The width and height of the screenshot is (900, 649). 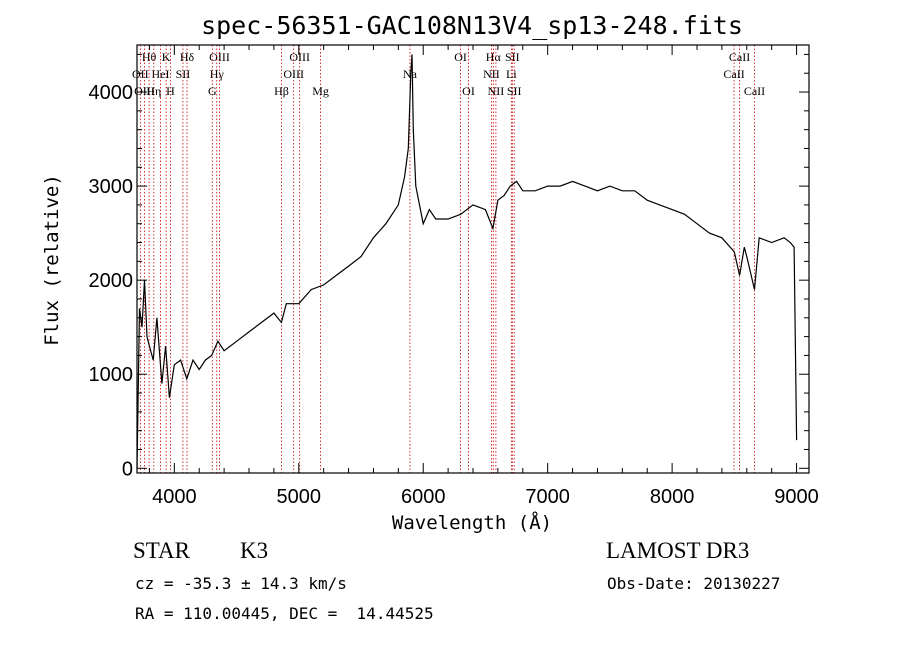 What do you see at coordinates (293, 74) in the screenshot?
I see `line-label-13: OIII` at bounding box center [293, 74].